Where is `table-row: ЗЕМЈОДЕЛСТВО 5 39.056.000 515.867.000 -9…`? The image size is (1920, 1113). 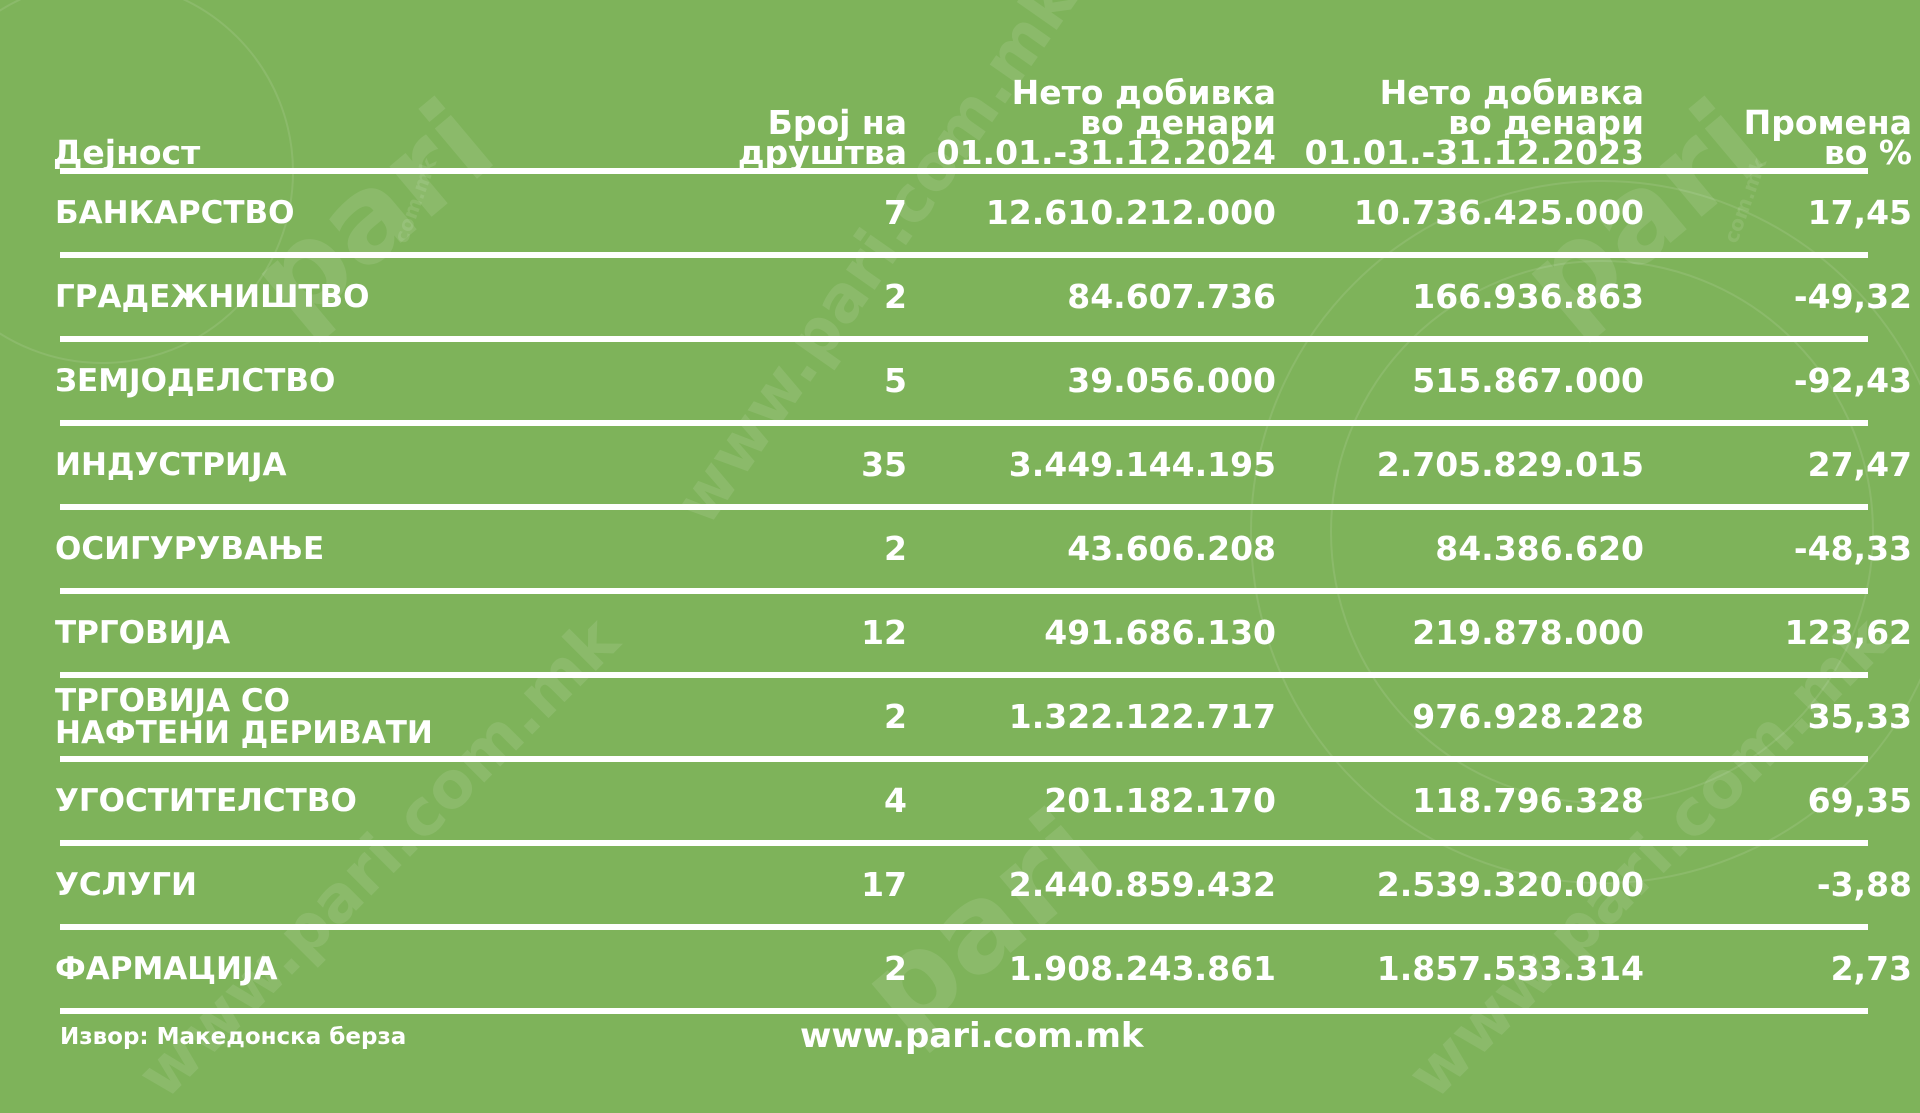 table-row: ЗЕМЈОДЕЛСТВО 5 39.056.000 515.867.000 -9… is located at coordinates (981, 381).